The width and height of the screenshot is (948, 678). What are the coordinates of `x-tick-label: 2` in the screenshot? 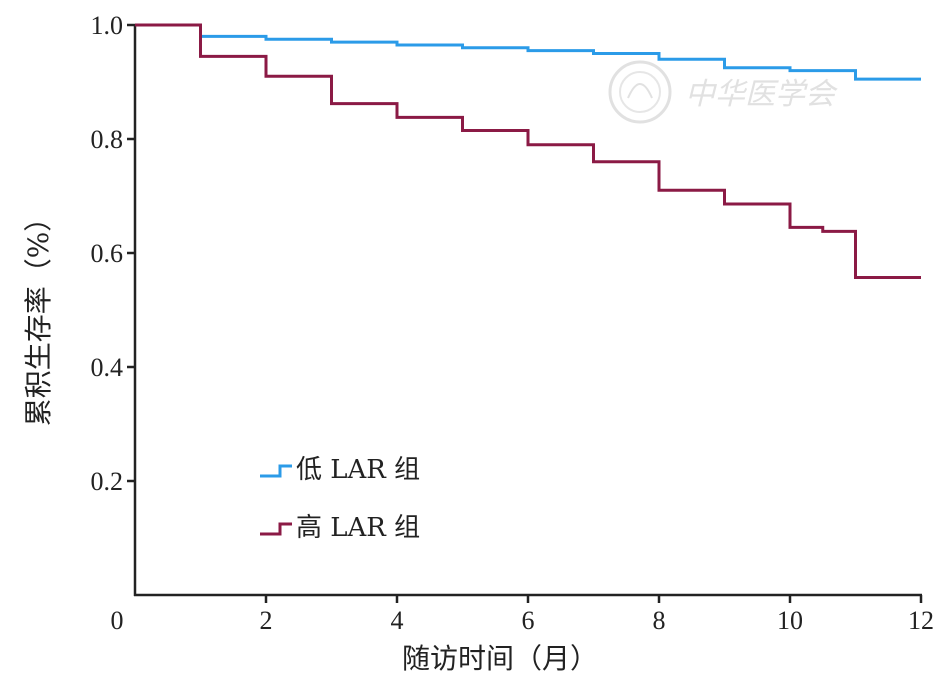 It's located at (266, 620).